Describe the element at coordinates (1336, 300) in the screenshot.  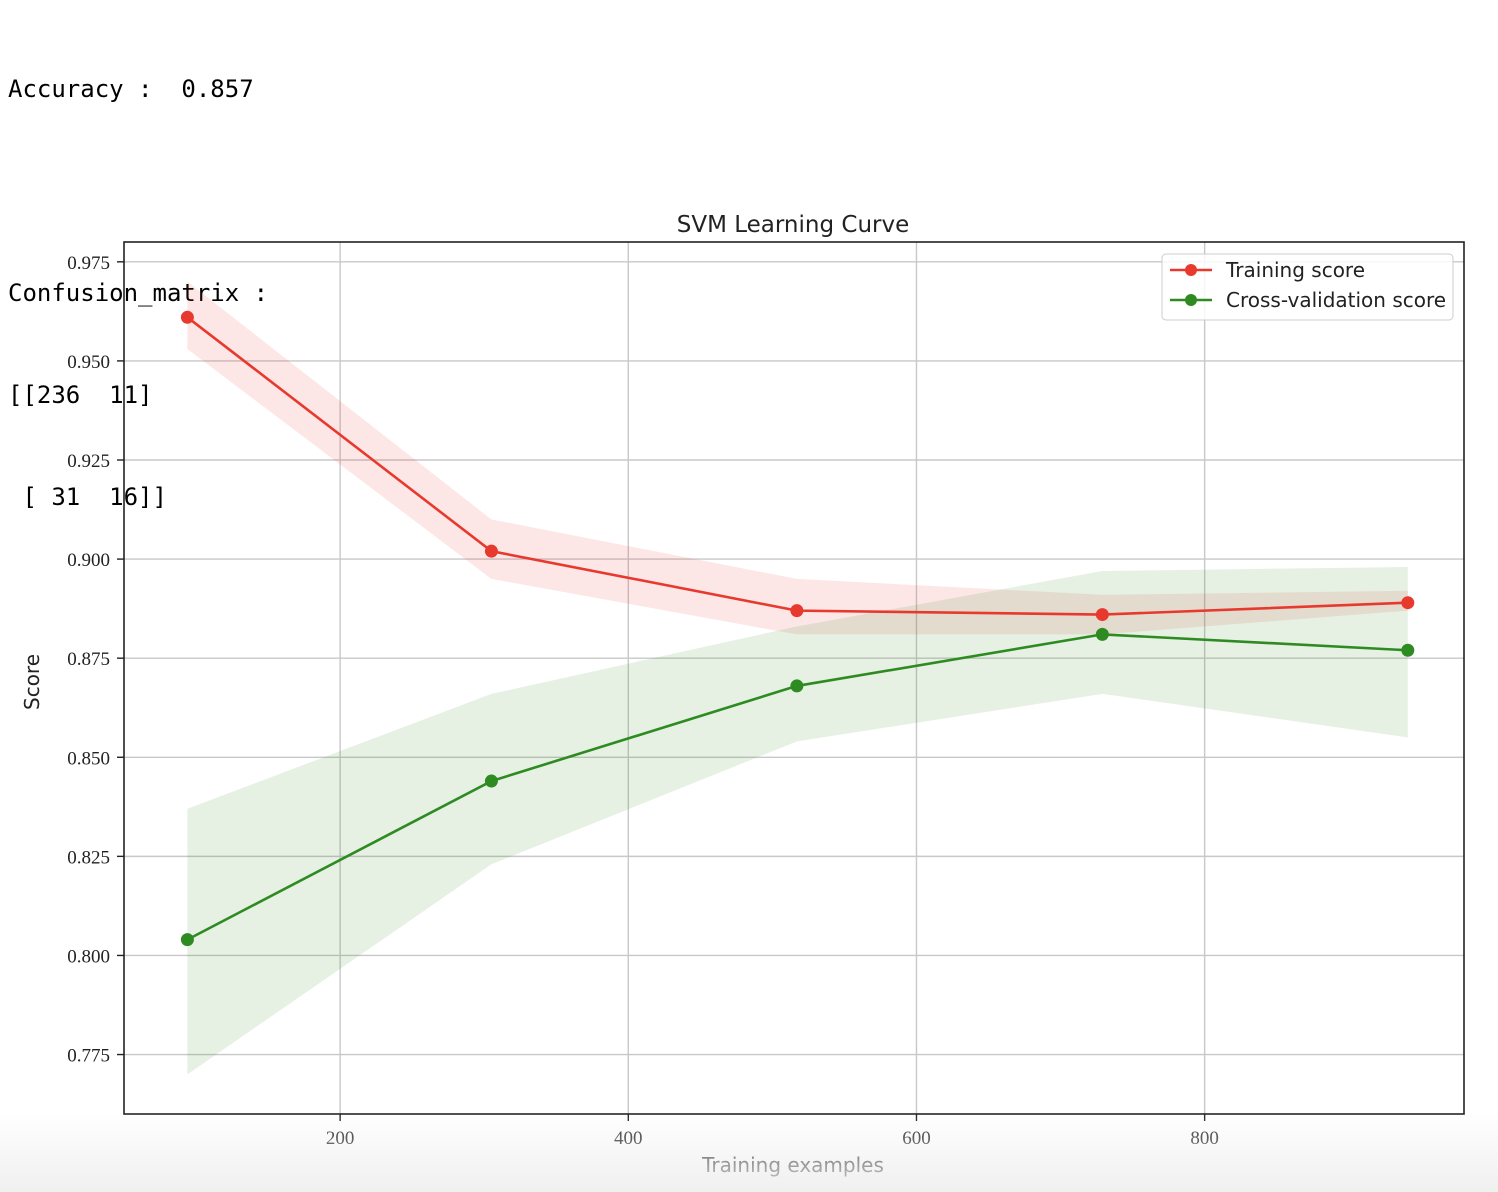
I see `legend-label-cv: Cross-validation score` at that location.